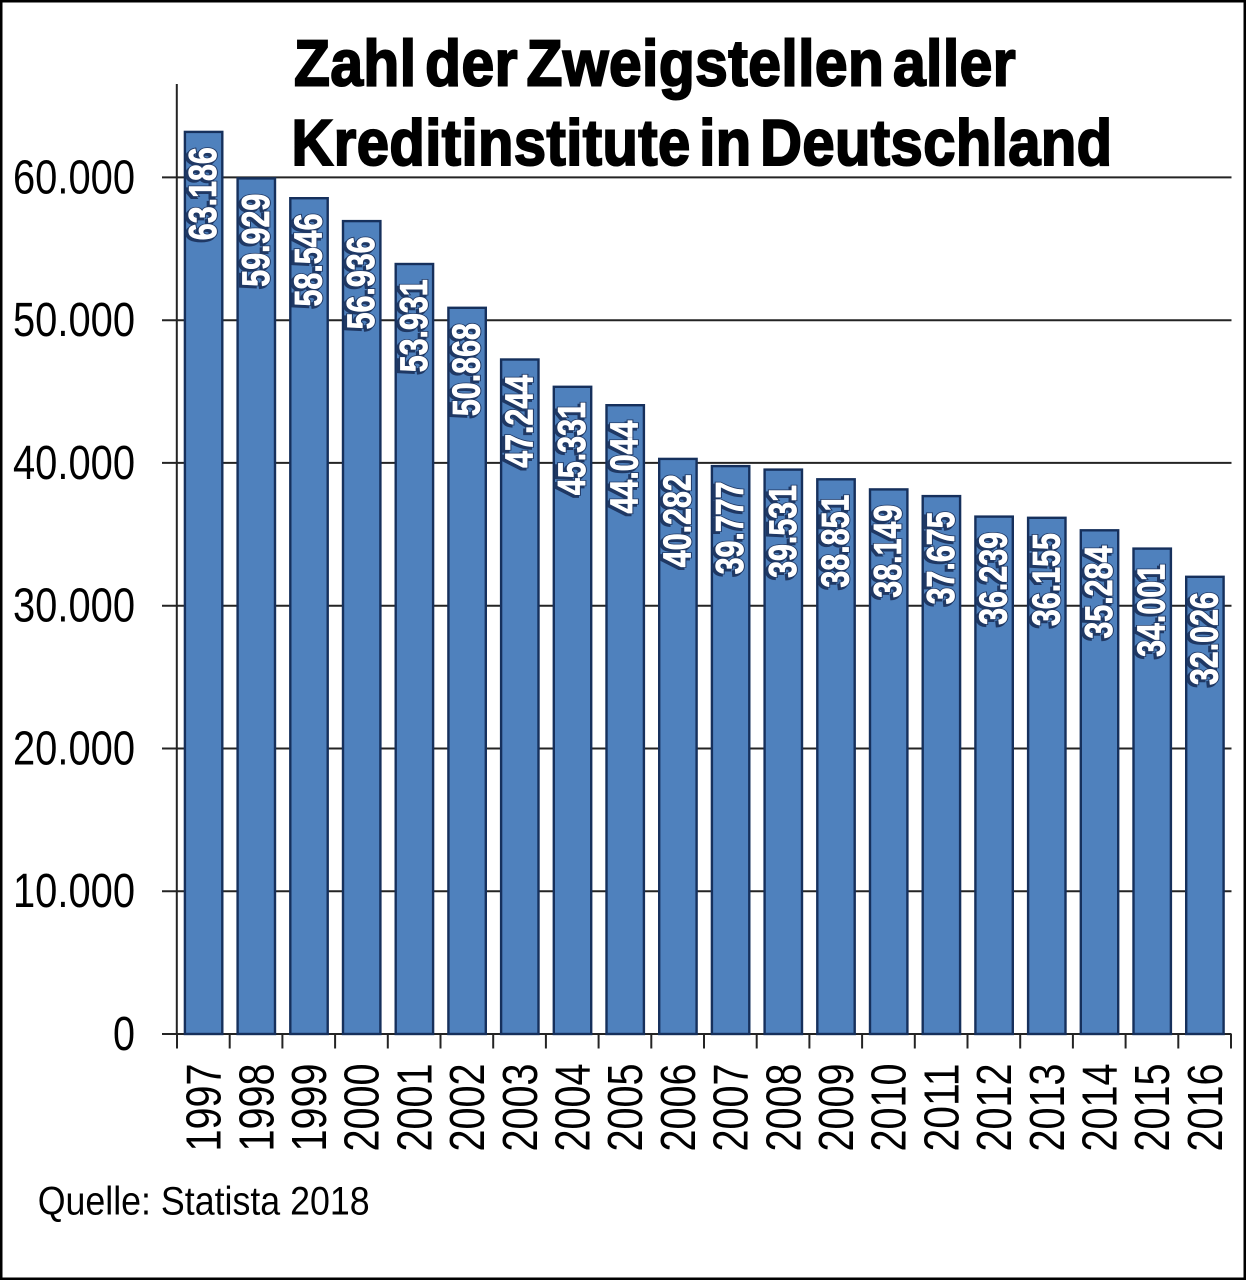 This screenshot has height=1285, width=1246. Describe the element at coordinates (204, 1202) in the screenshot. I see `svg-text: Quelle: Statista 2018` at that location.